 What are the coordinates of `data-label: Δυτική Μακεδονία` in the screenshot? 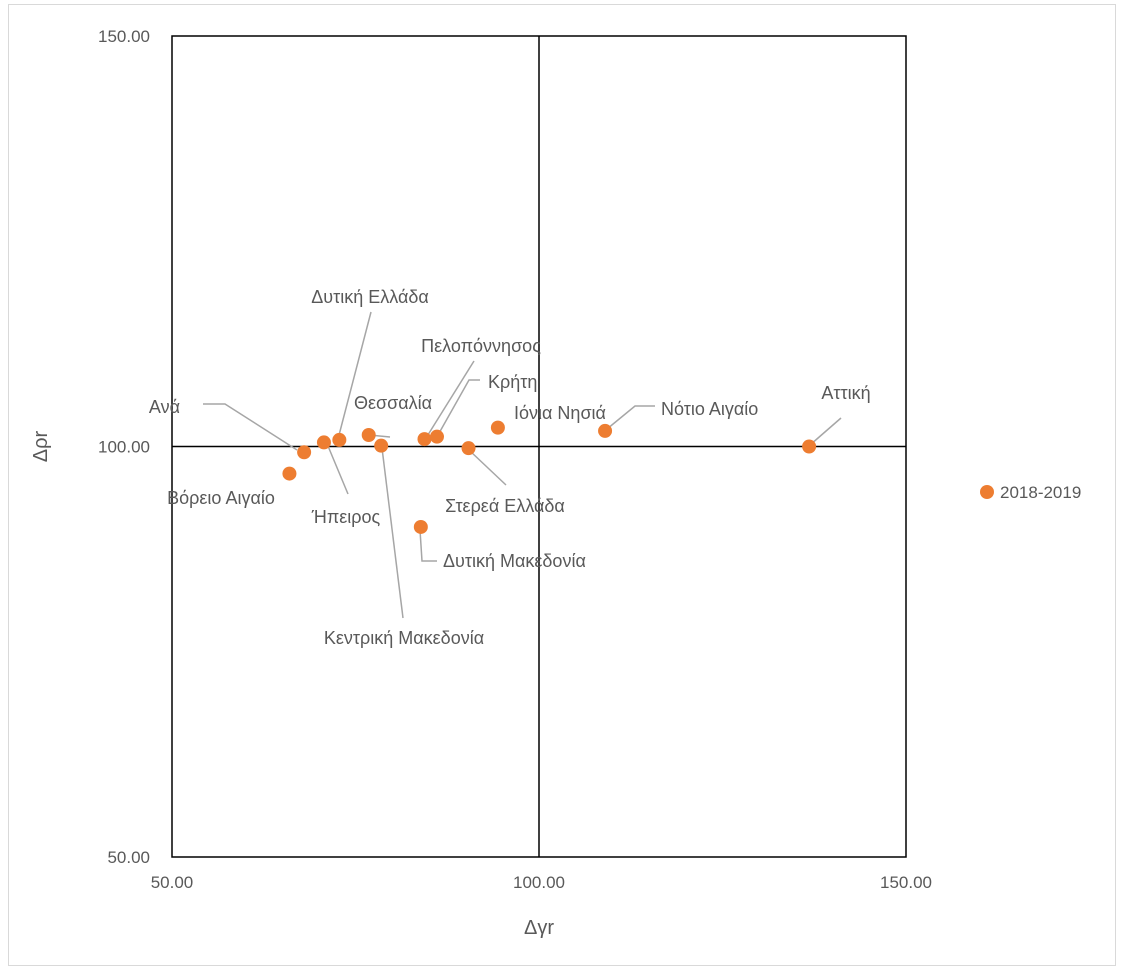 It's located at (514, 561).